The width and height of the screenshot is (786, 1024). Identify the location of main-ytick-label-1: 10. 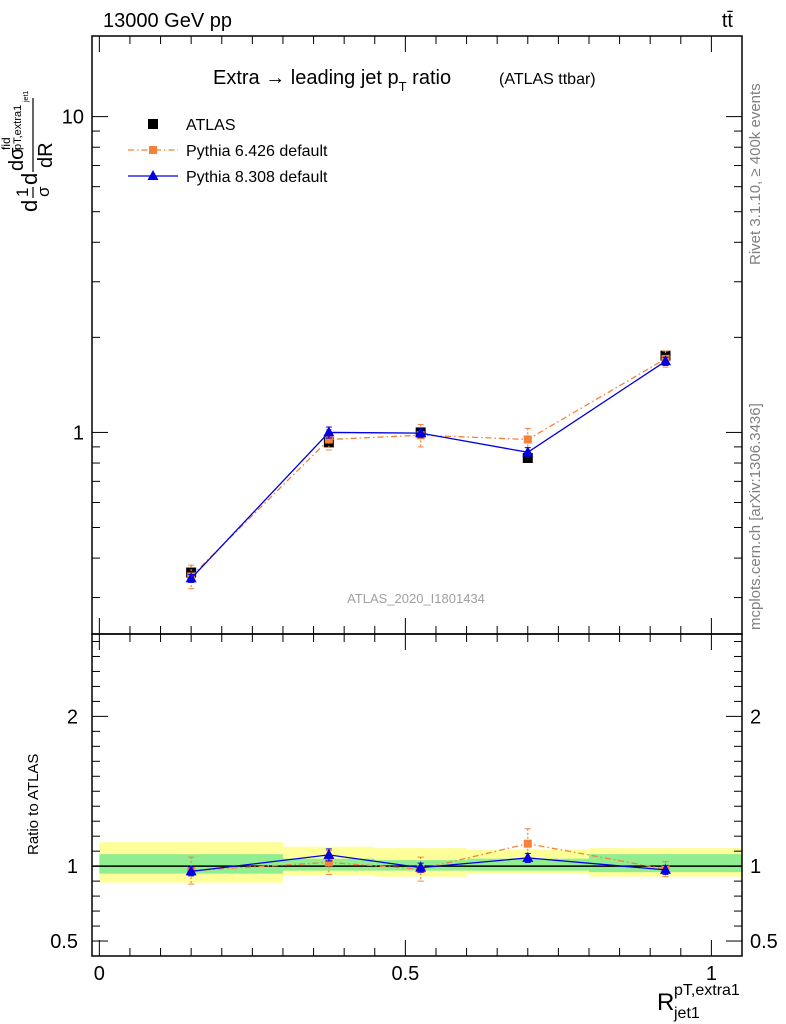
(73, 118).